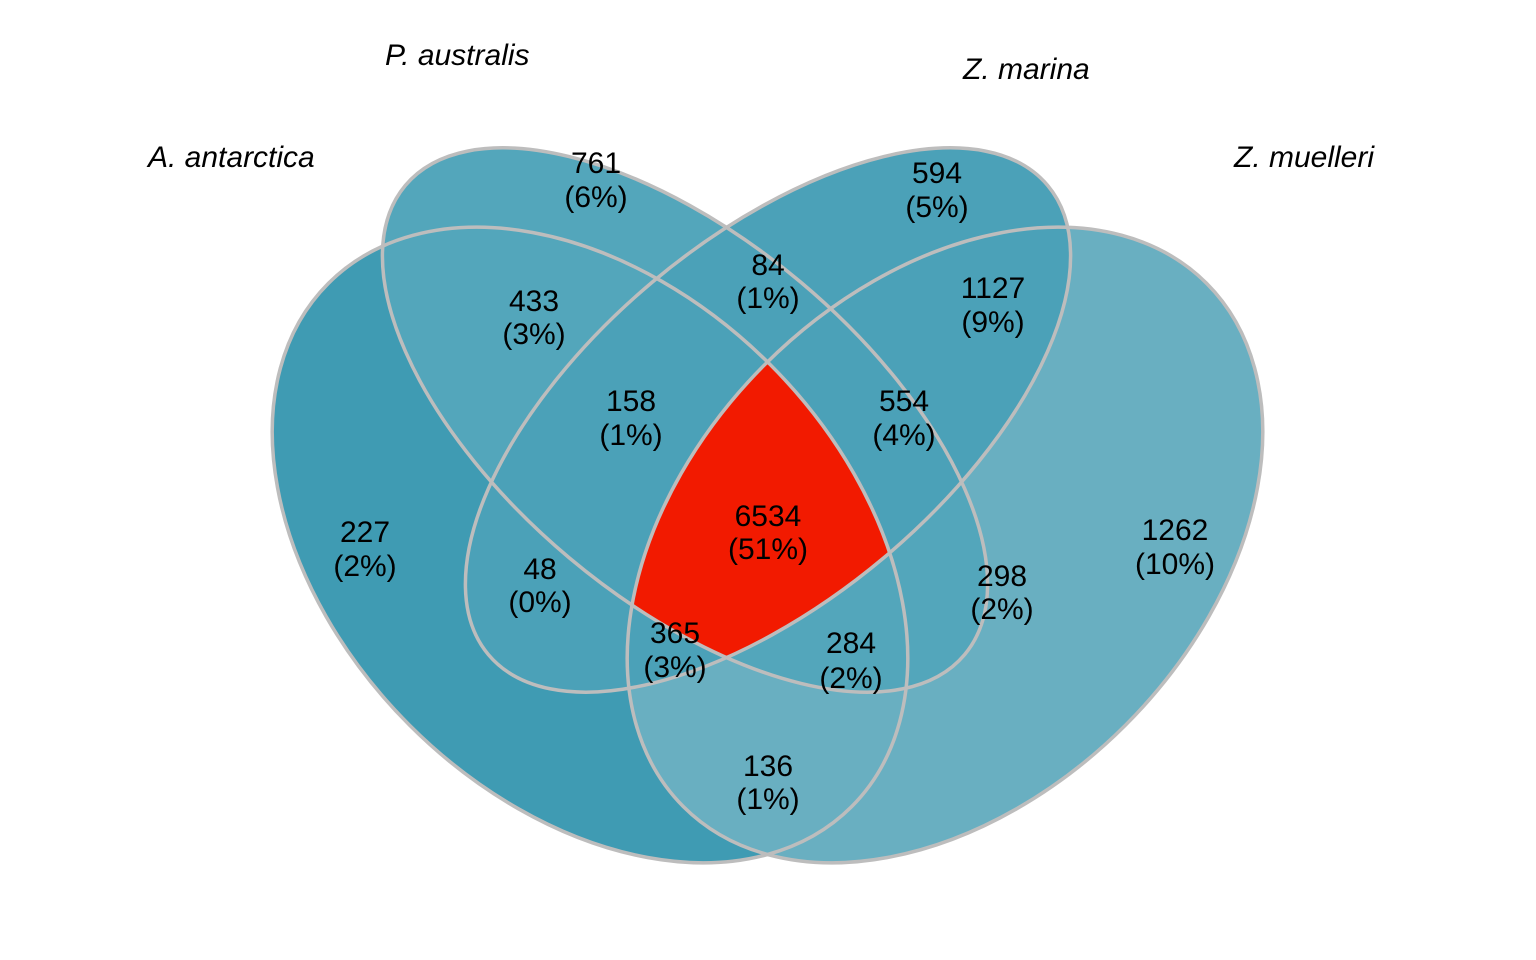 This screenshot has height=960, width=1536. I want to click on region-aa-zma: 48 (0%), so click(539, 586).